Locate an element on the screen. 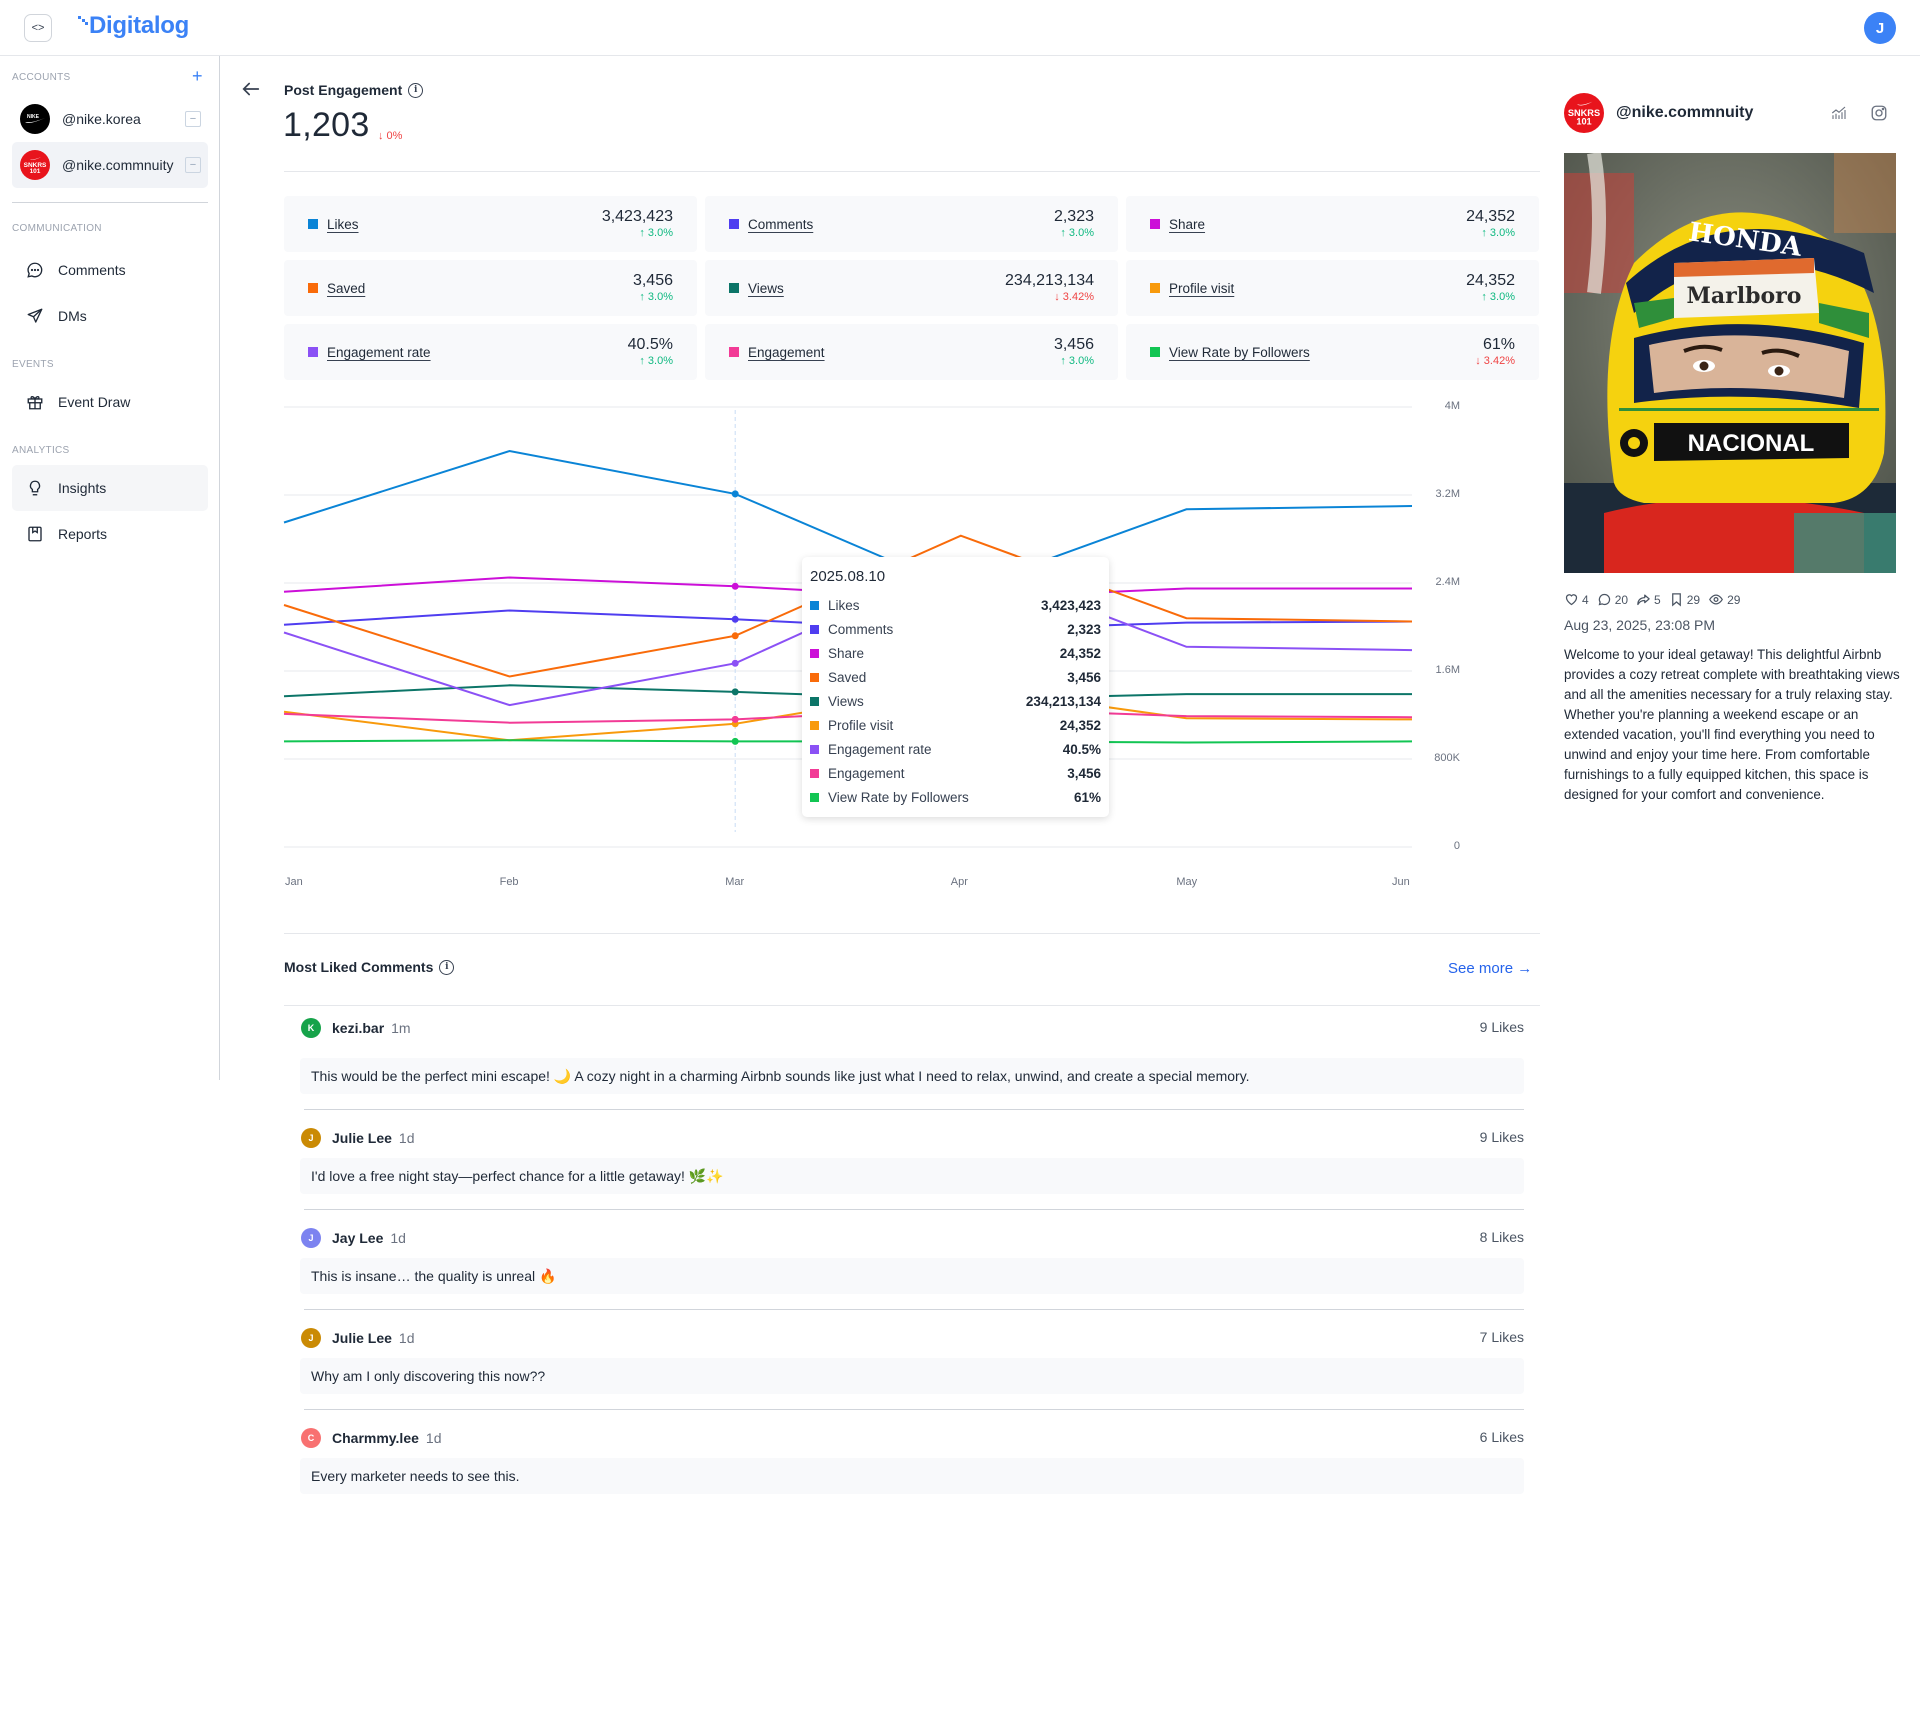 The height and width of the screenshot is (1716, 1920). sidebar-item-event-draw: Event Draw is located at coordinates (110, 402).